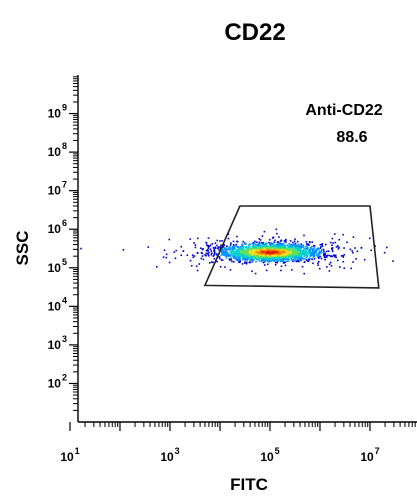  I want to click on gate-polygon, so click(291, 247).